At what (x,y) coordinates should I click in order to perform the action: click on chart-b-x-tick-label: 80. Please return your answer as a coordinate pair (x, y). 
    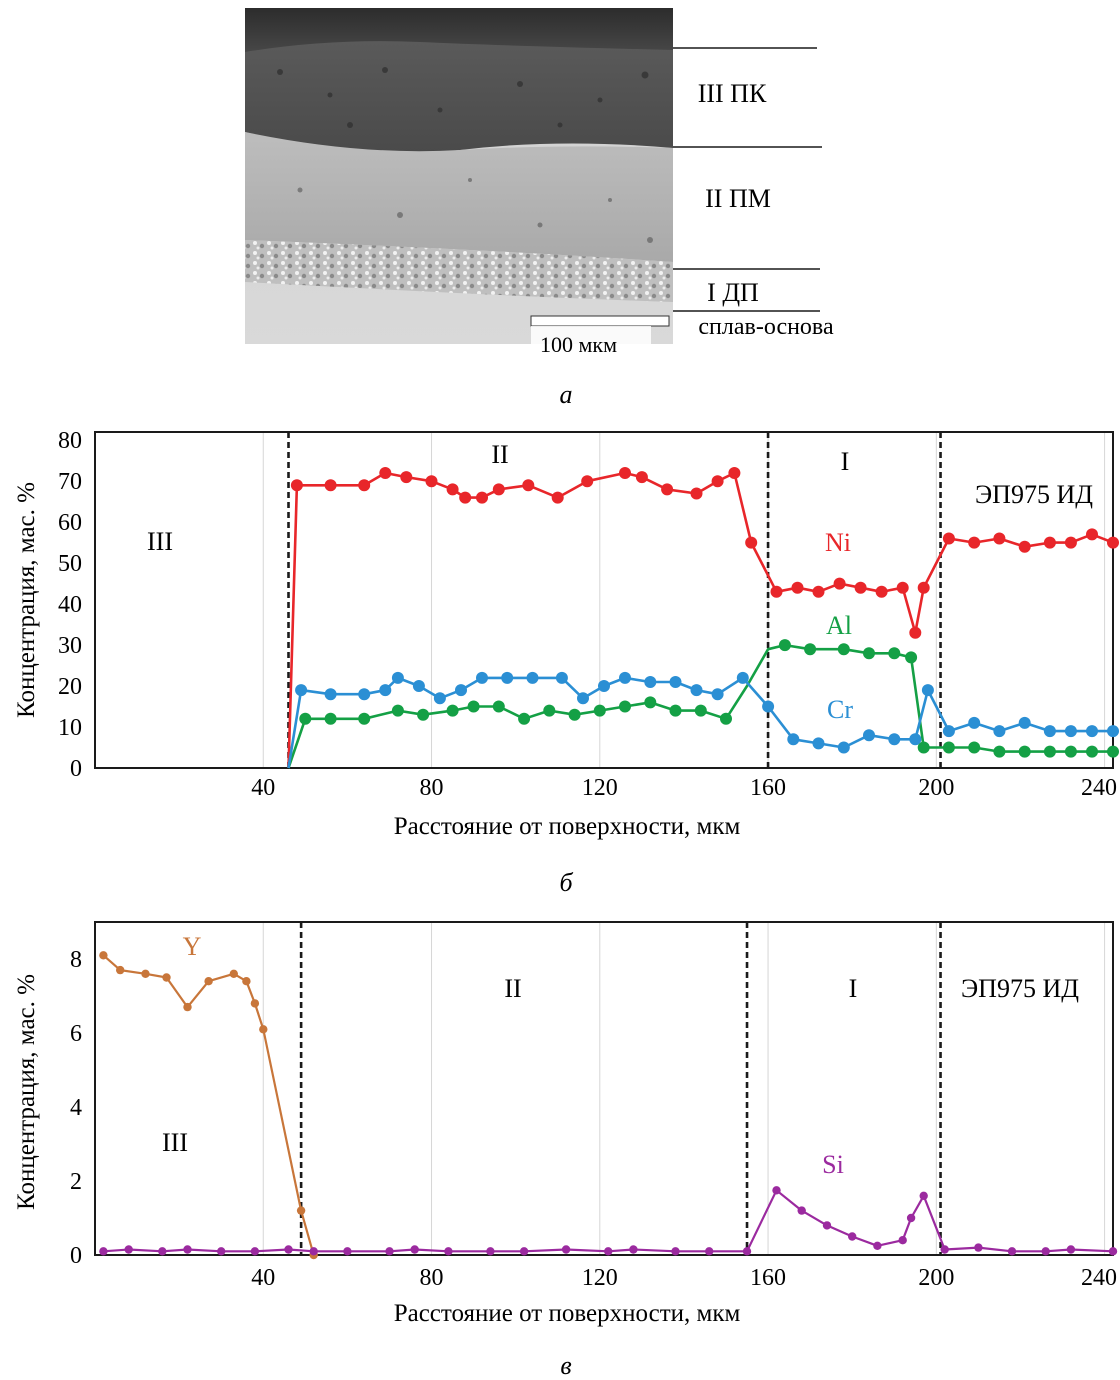
    Looking at the image, I should click on (432, 788).